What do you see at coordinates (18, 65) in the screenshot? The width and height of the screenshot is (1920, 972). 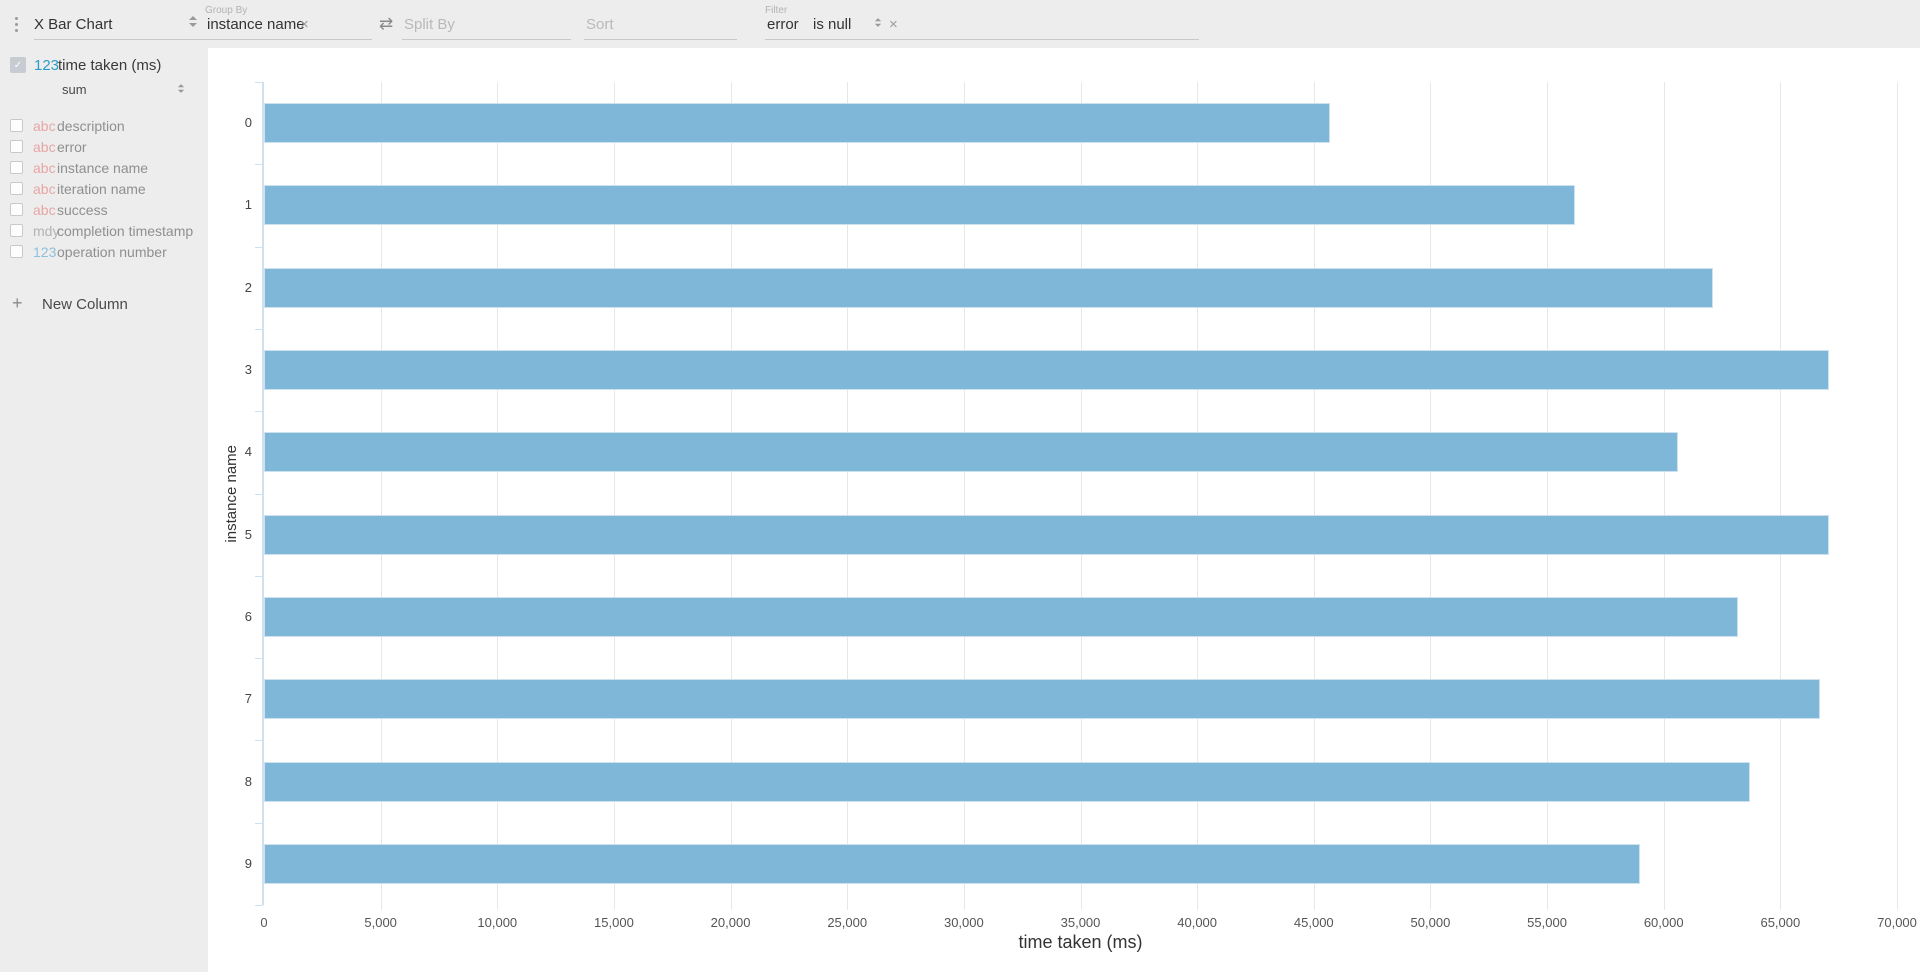 I see `metric-checkbox: ✓` at bounding box center [18, 65].